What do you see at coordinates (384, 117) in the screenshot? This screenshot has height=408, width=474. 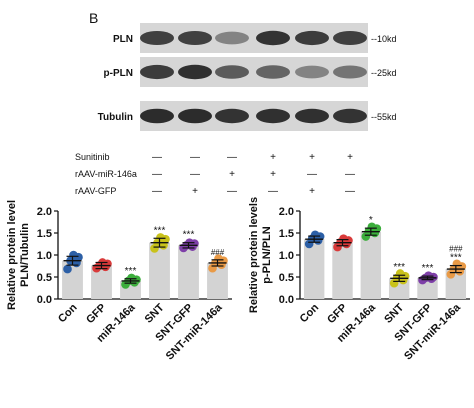 I see `blot-size-marker: --55kd` at bounding box center [384, 117].